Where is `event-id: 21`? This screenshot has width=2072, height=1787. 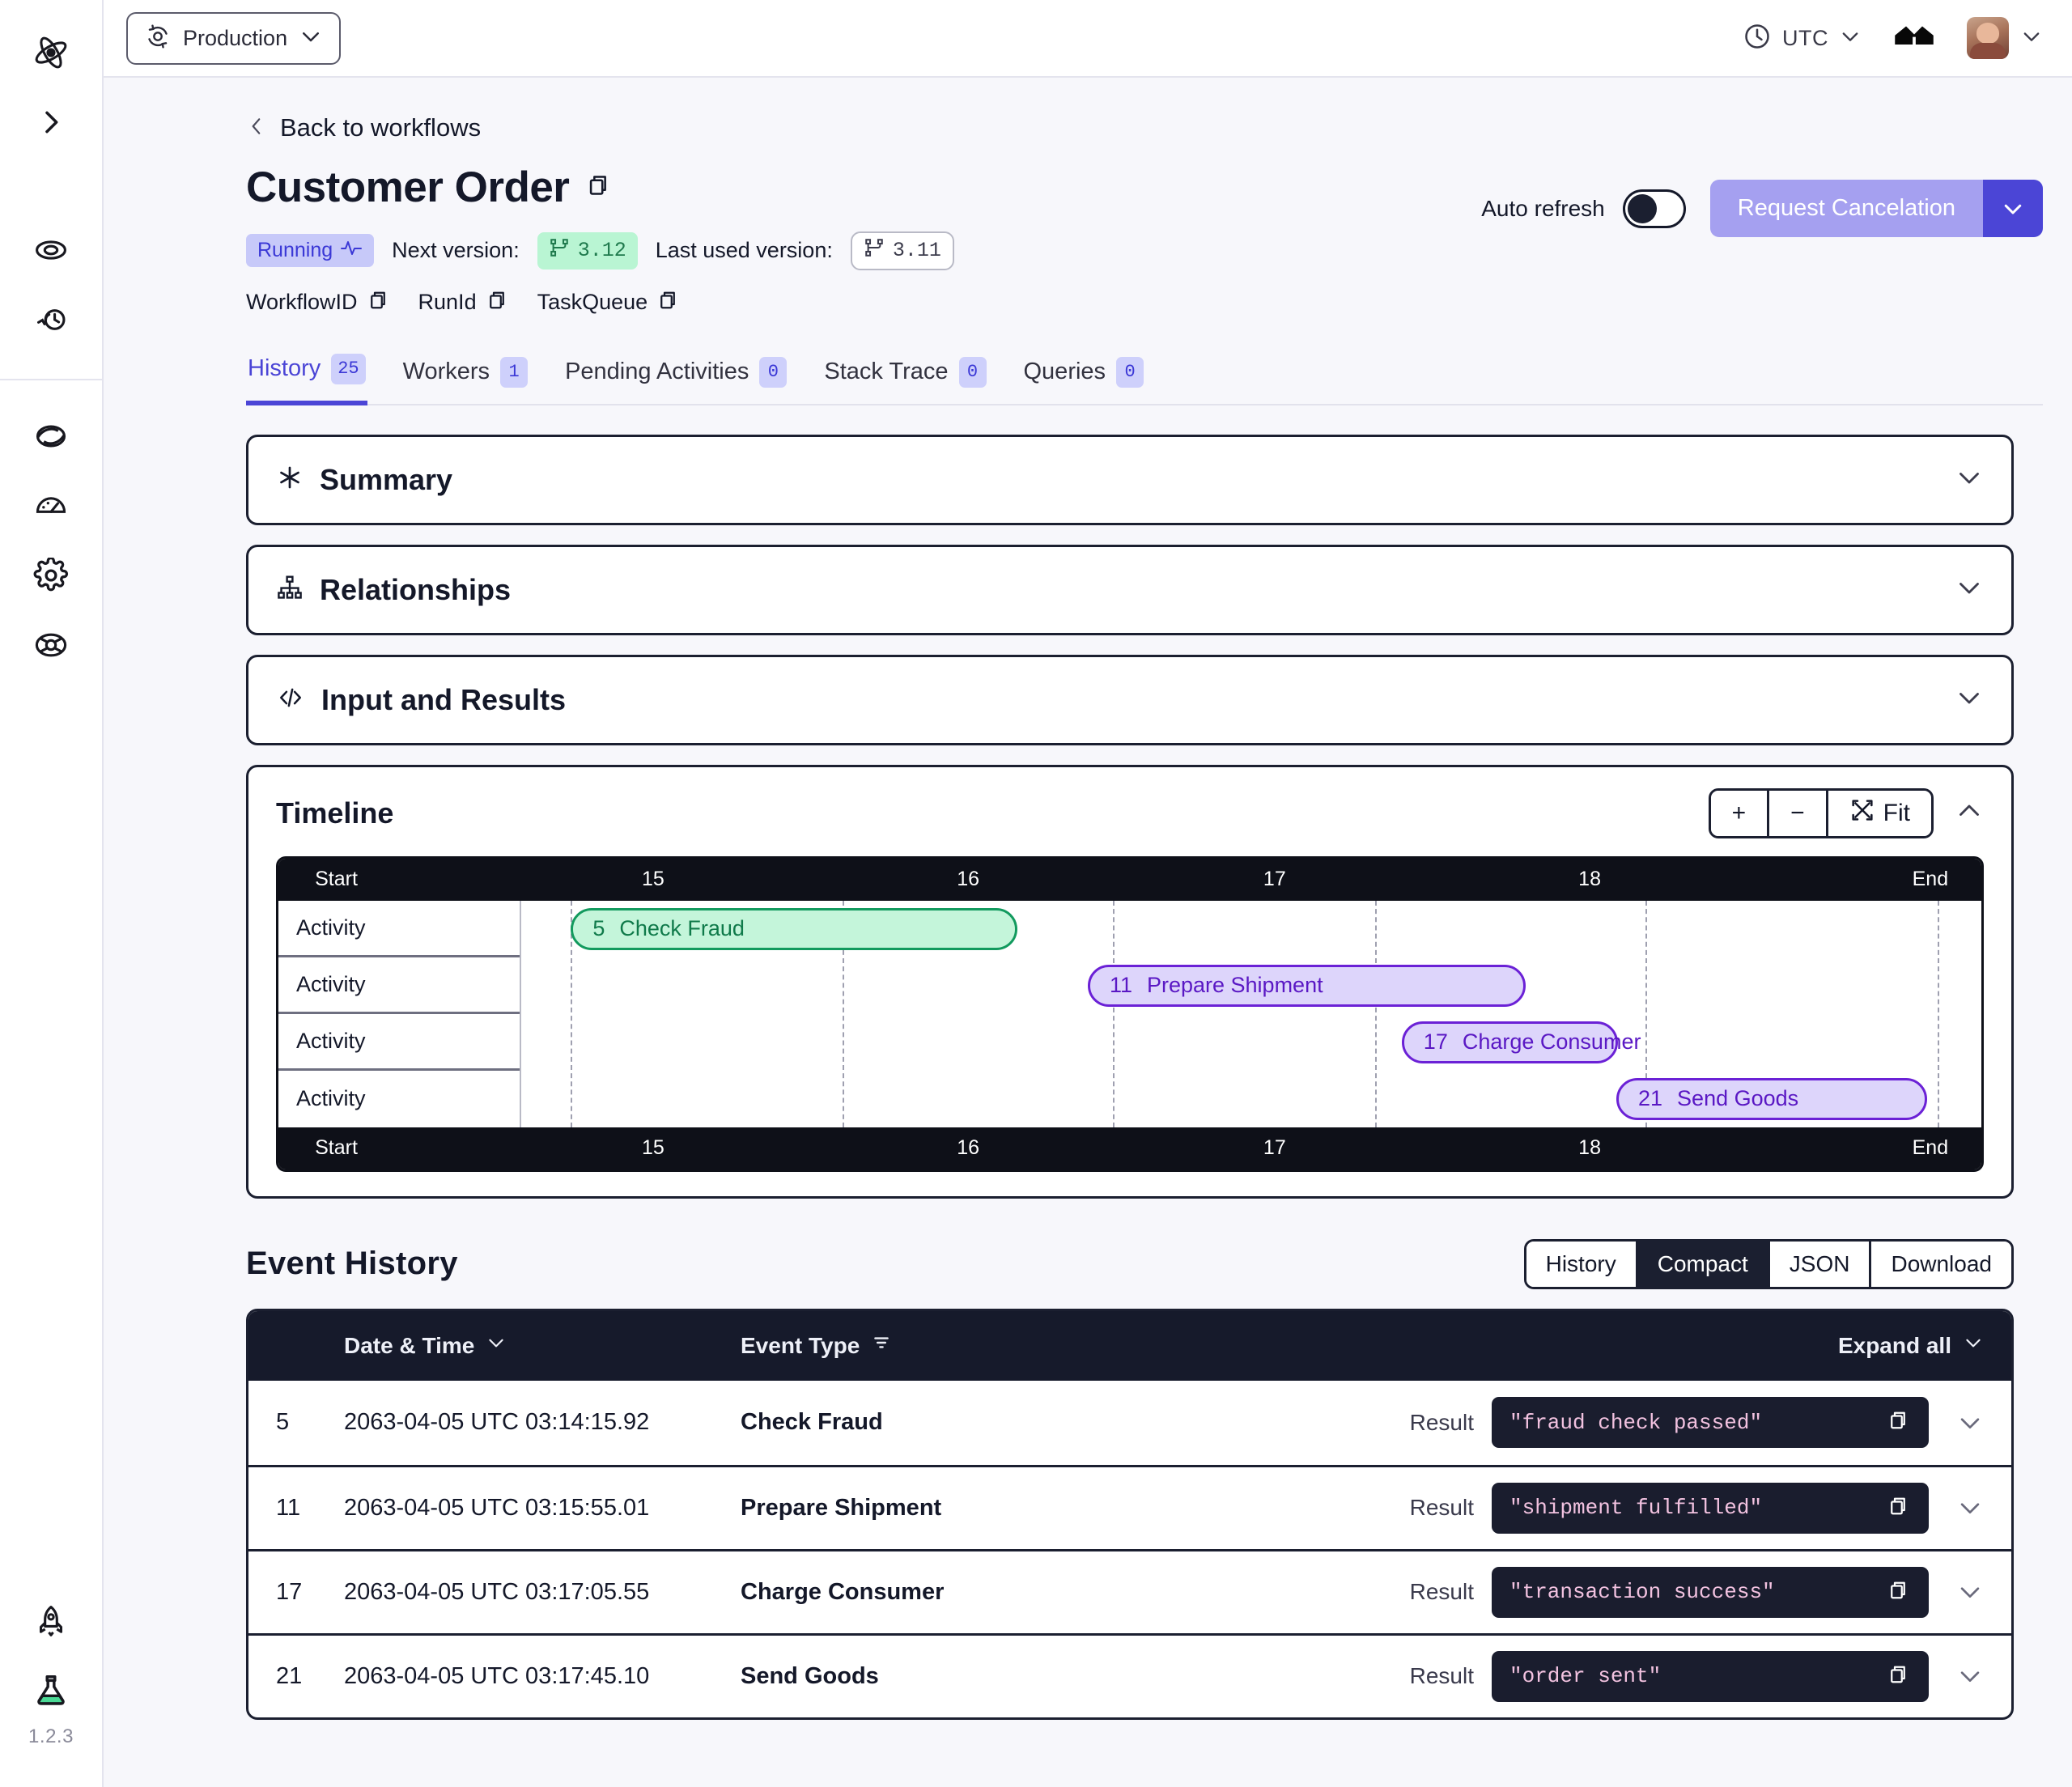 event-id: 21 is located at coordinates (289, 1675).